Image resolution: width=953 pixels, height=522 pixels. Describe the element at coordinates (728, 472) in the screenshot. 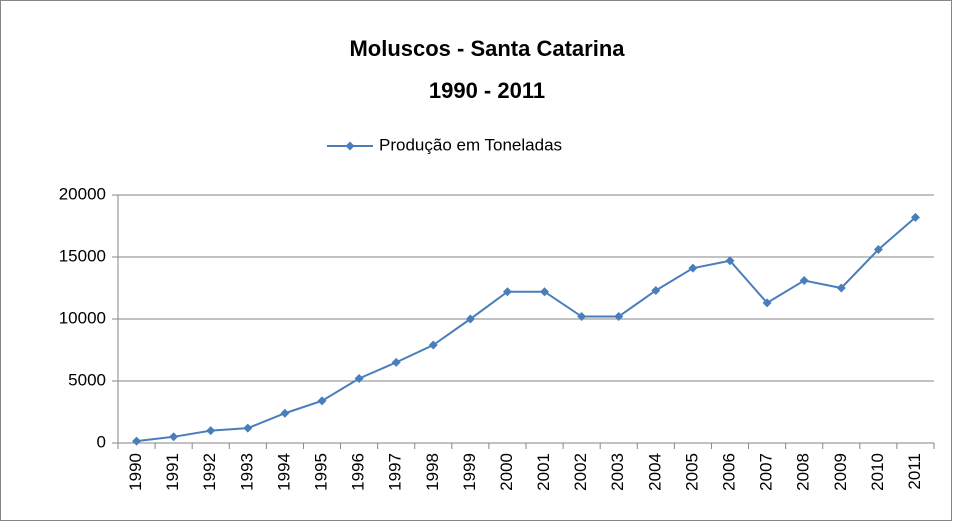

I see `x-tick-label: 2006` at that location.